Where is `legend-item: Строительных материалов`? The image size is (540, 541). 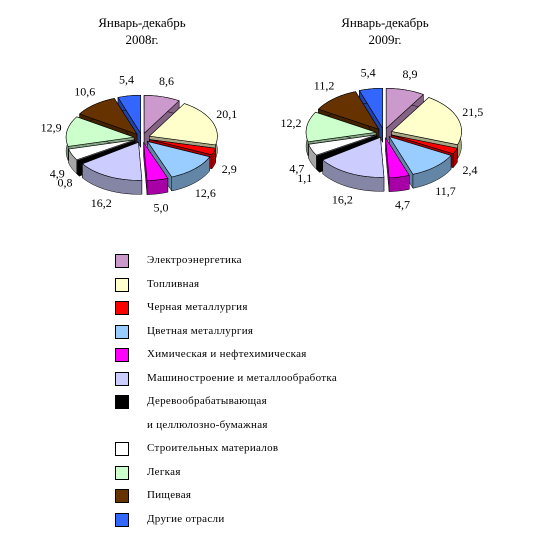 legend-item: Строительных материалов is located at coordinates (226, 449).